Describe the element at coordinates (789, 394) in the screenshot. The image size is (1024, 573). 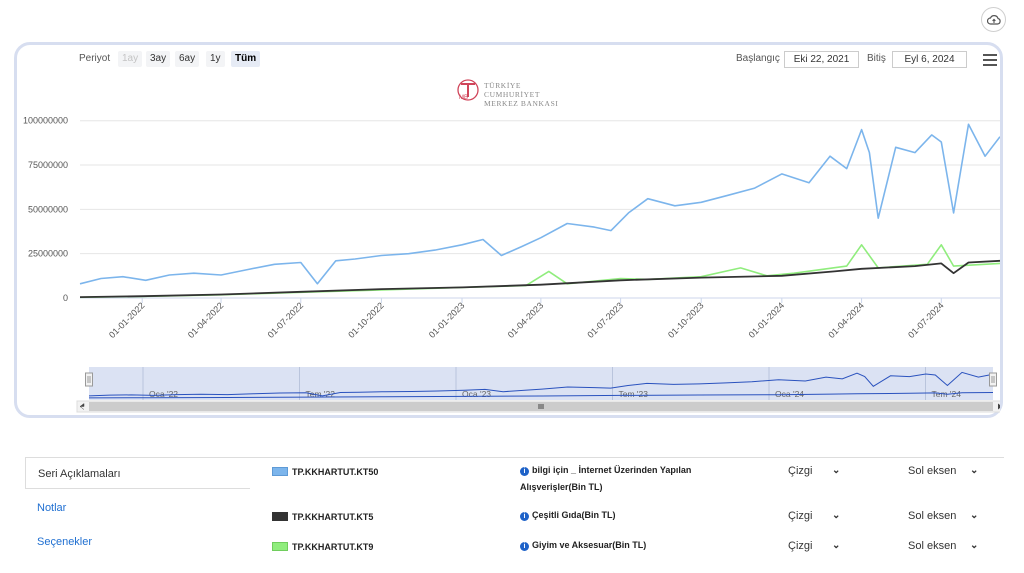
I see `navigator-label: Oca '24` at that location.